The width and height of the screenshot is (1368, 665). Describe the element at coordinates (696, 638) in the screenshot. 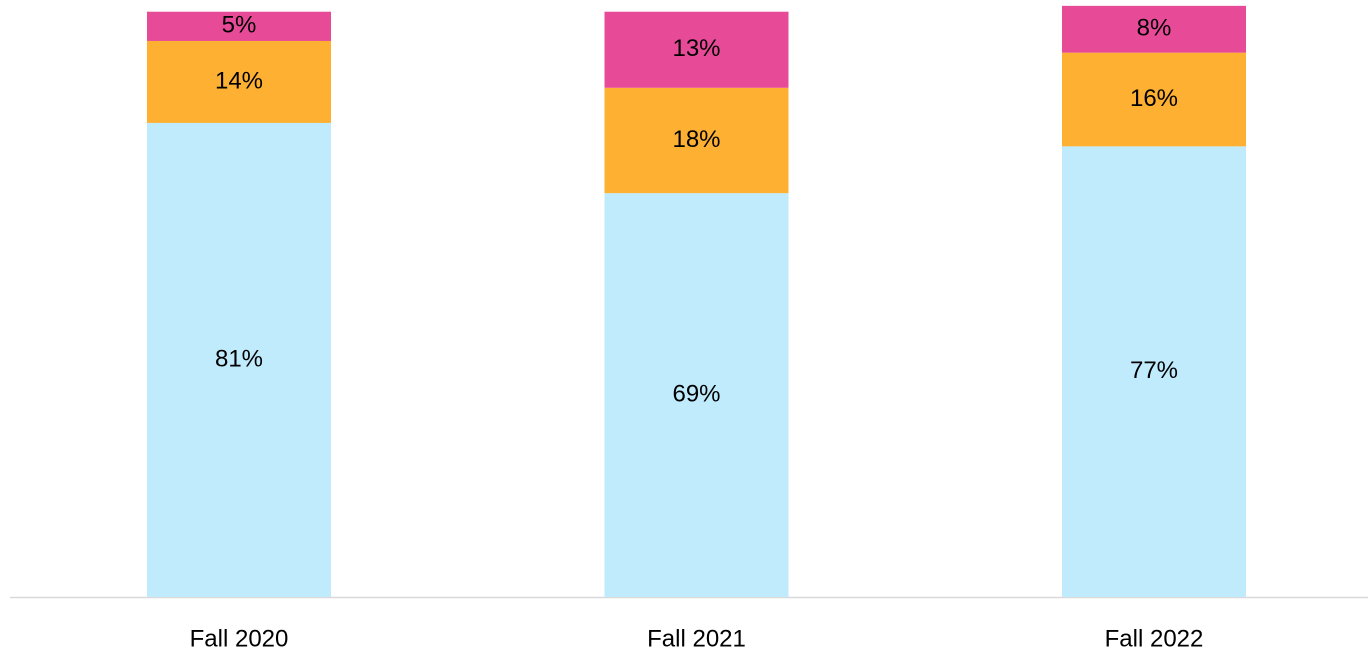

I see `x-tick-label: Fall 2021` at that location.